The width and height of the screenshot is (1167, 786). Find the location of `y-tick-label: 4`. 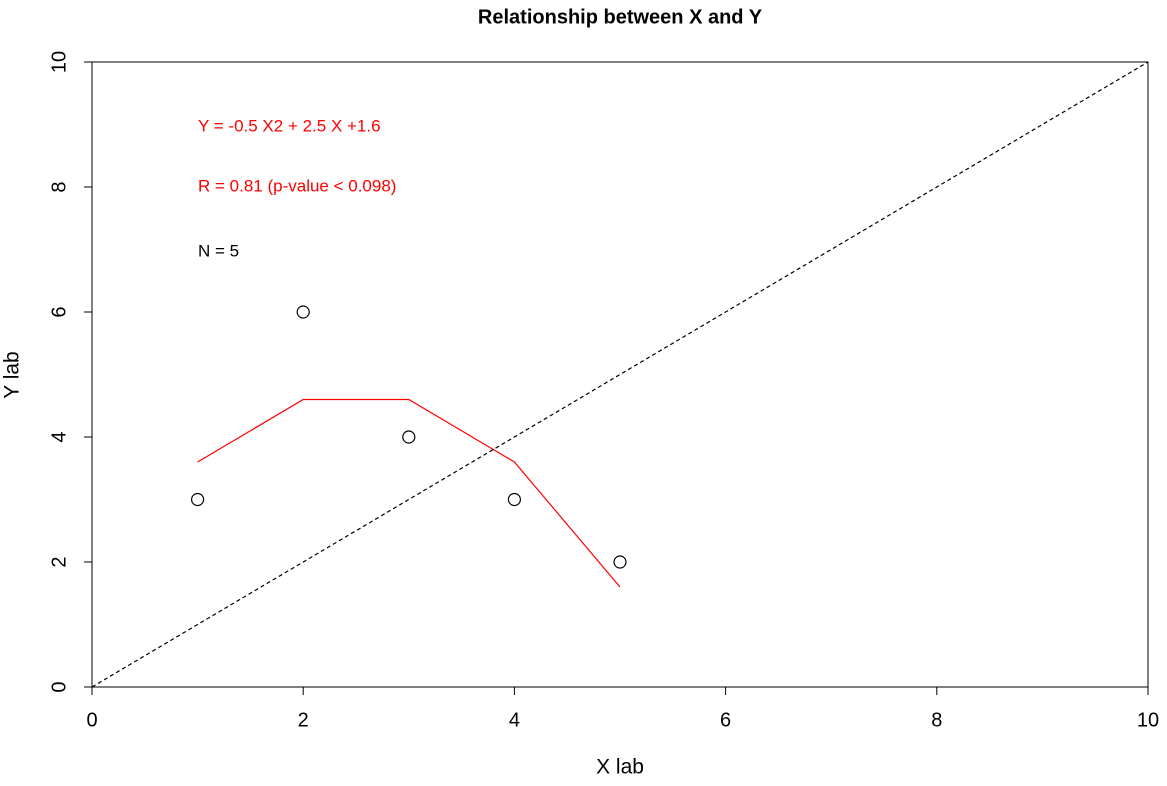

y-tick-label: 4 is located at coordinates (59, 436).